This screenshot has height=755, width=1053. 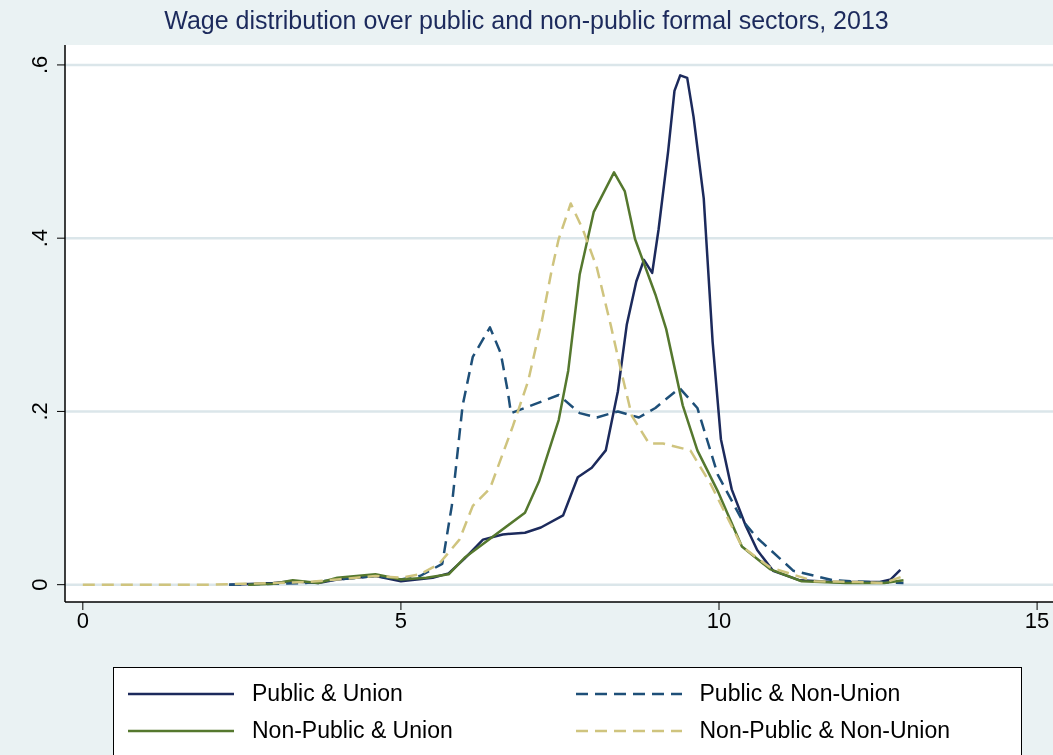 What do you see at coordinates (825, 730) in the screenshot?
I see `legend-label: Non-Public & Non-Union` at bounding box center [825, 730].